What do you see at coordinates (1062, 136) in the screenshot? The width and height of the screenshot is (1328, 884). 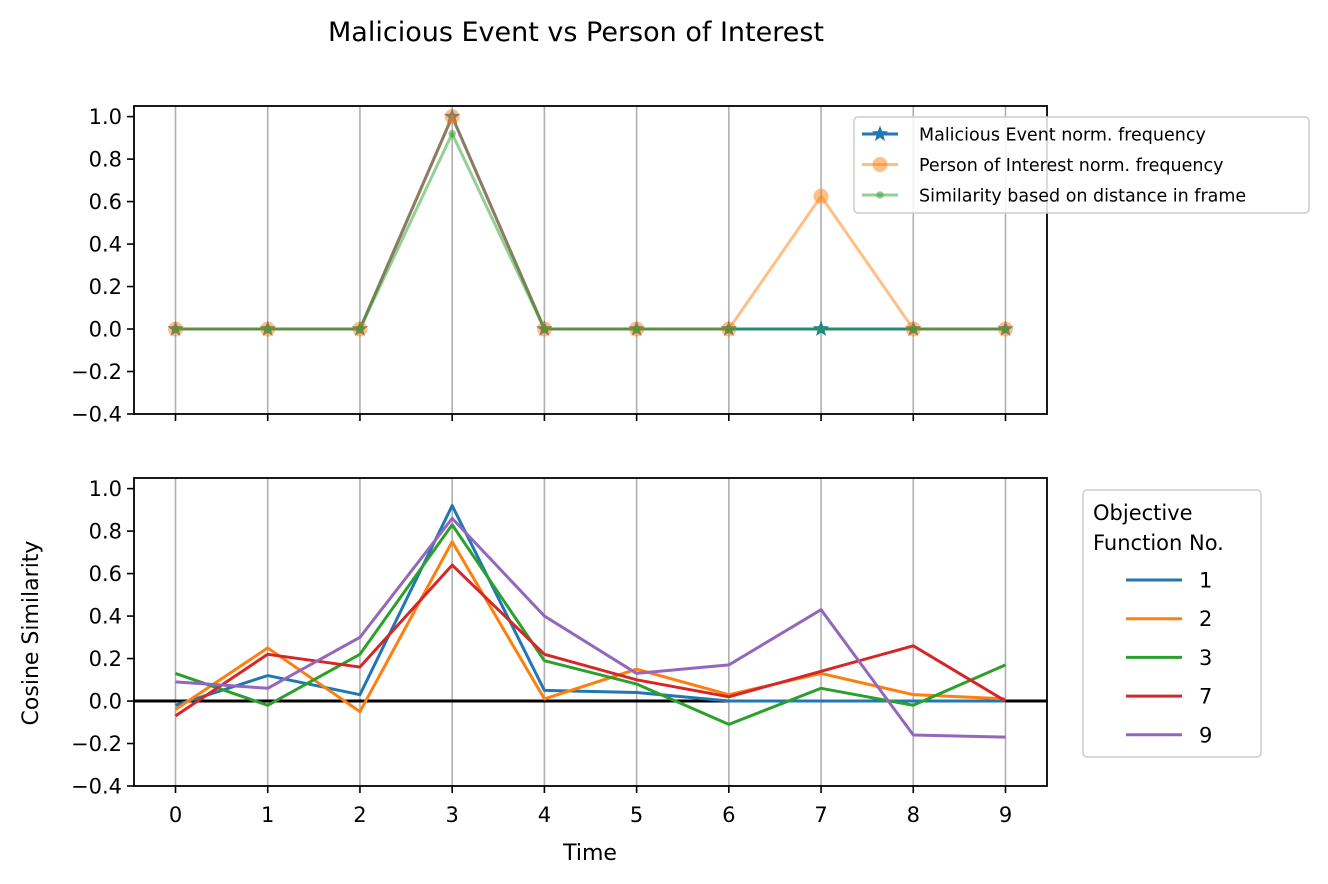 I see `legend-entry-label: Malicious Event norm. frequency` at bounding box center [1062, 136].